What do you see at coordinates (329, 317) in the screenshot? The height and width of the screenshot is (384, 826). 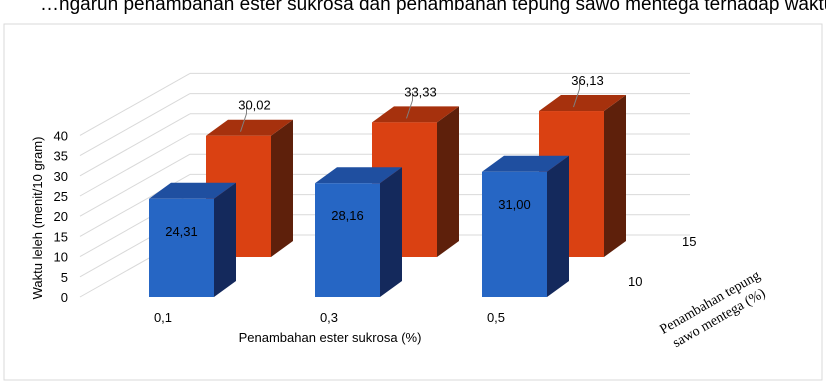 I see `x-tick-label: 0,3` at bounding box center [329, 317].